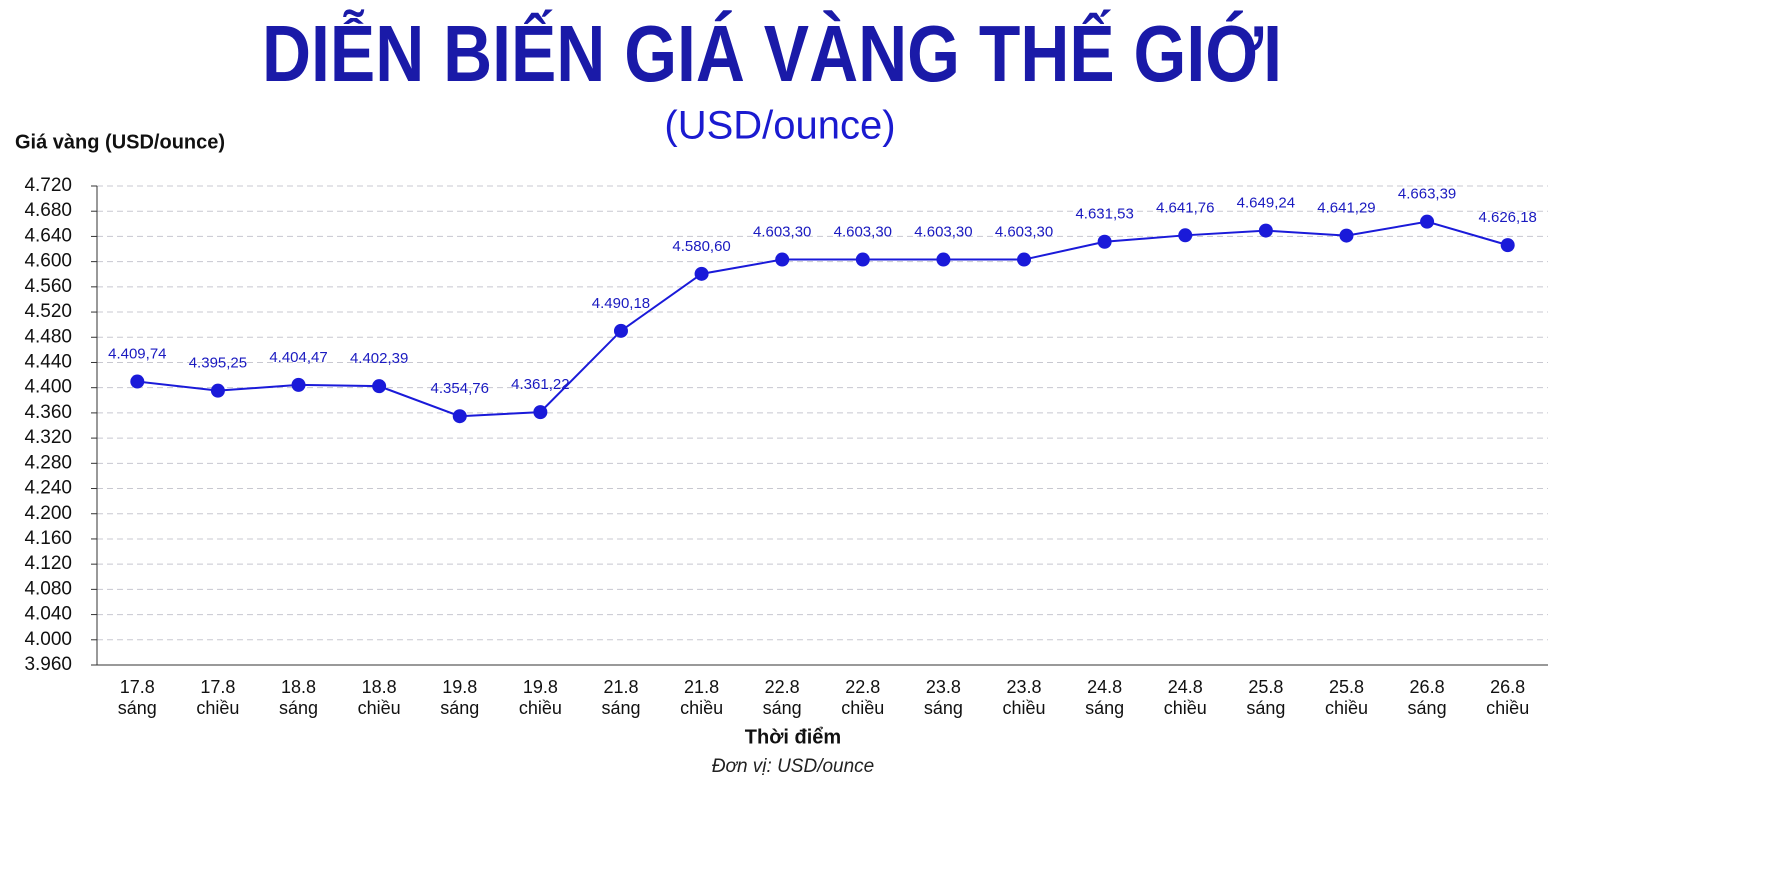 Image resolution: width=1774 pixels, height=887 pixels. What do you see at coordinates (48, 185) in the screenshot?
I see `y-tick-label: 4.720` at bounding box center [48, 185].